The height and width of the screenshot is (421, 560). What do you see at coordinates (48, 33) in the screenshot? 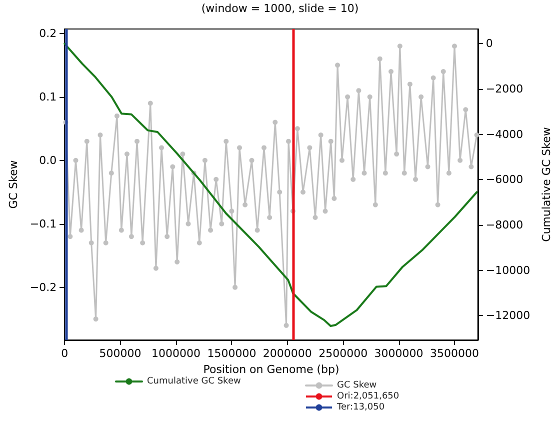
I see `y-tick-label: 0.2` at bounding box center [48, 33].